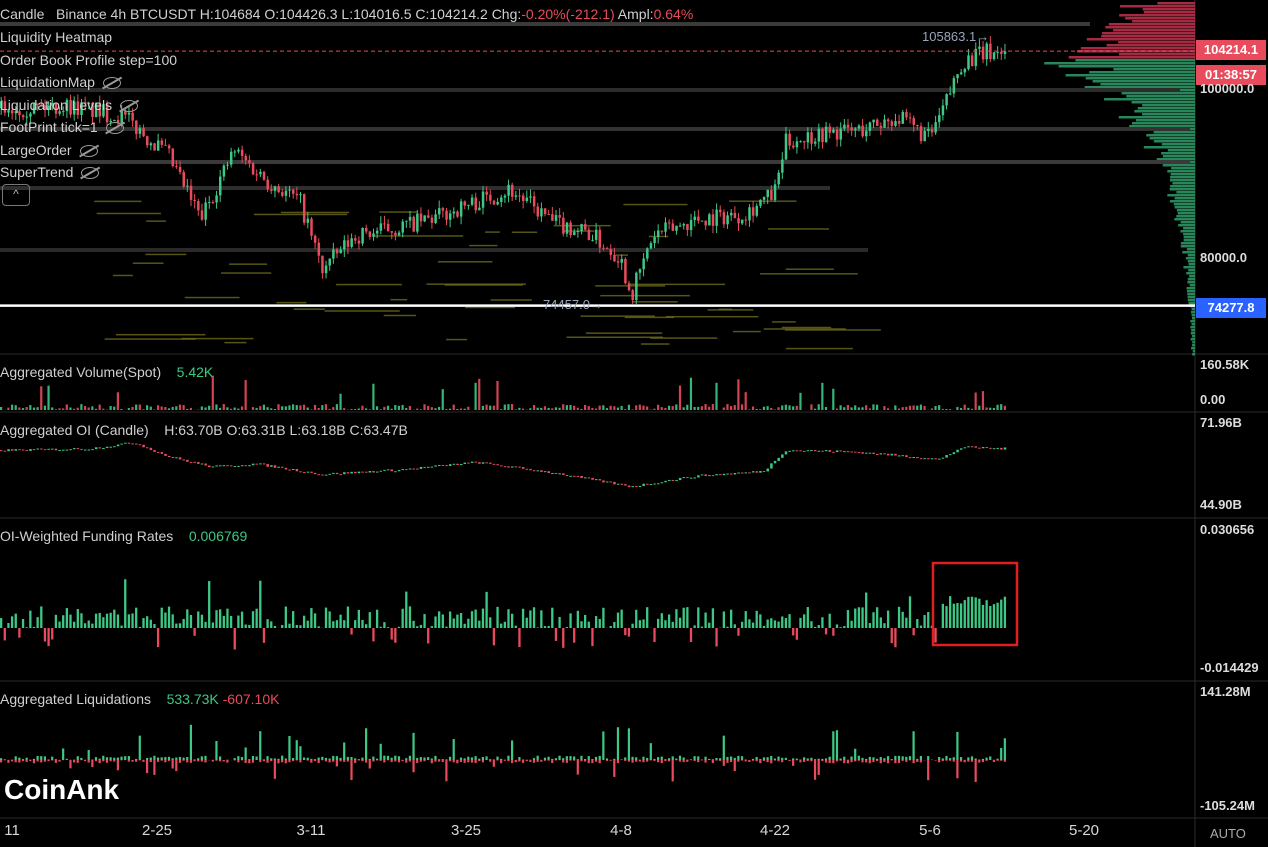 The image size is (1268, 847). Describe the element at coordinates (60, 82) in the screenshot. I see `indicator-liquidation-map: LiquidationMap` at that location.